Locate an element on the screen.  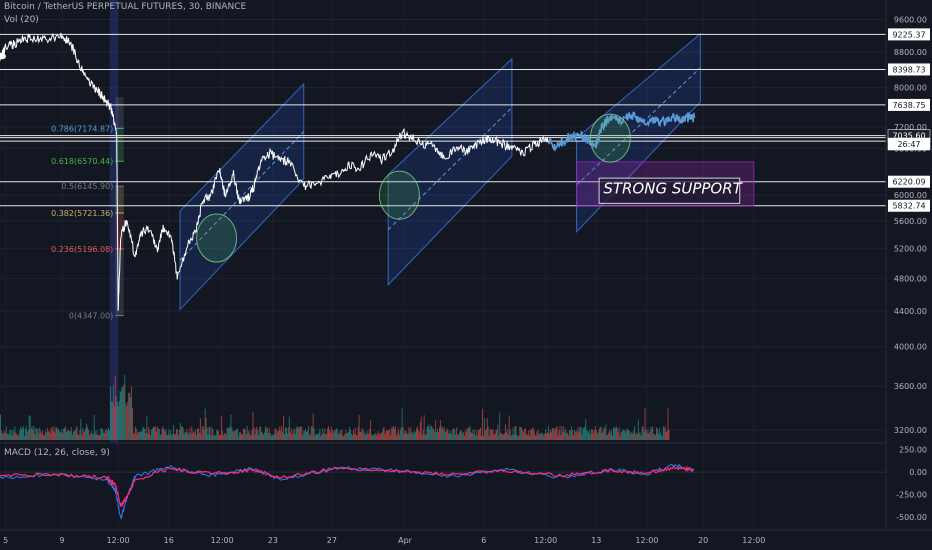
macd-tick-label: -250.00 is located at coordinates (911, 495).